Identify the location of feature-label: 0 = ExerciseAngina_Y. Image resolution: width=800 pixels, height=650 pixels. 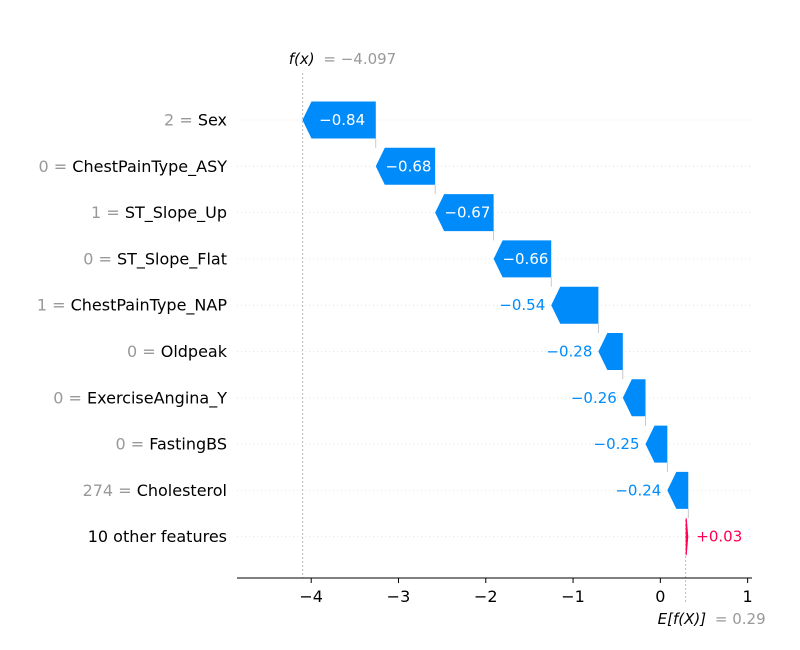
(140, 398).